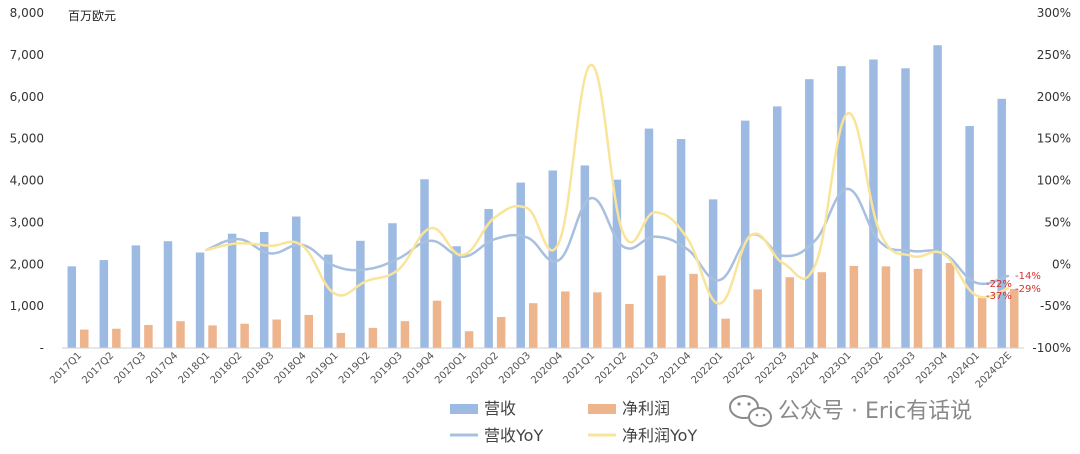  What do you see at coordinates (323, 368) in the screenshot?
I see `x-tick-label: 2019Q1` at bounding box center [323, 368].